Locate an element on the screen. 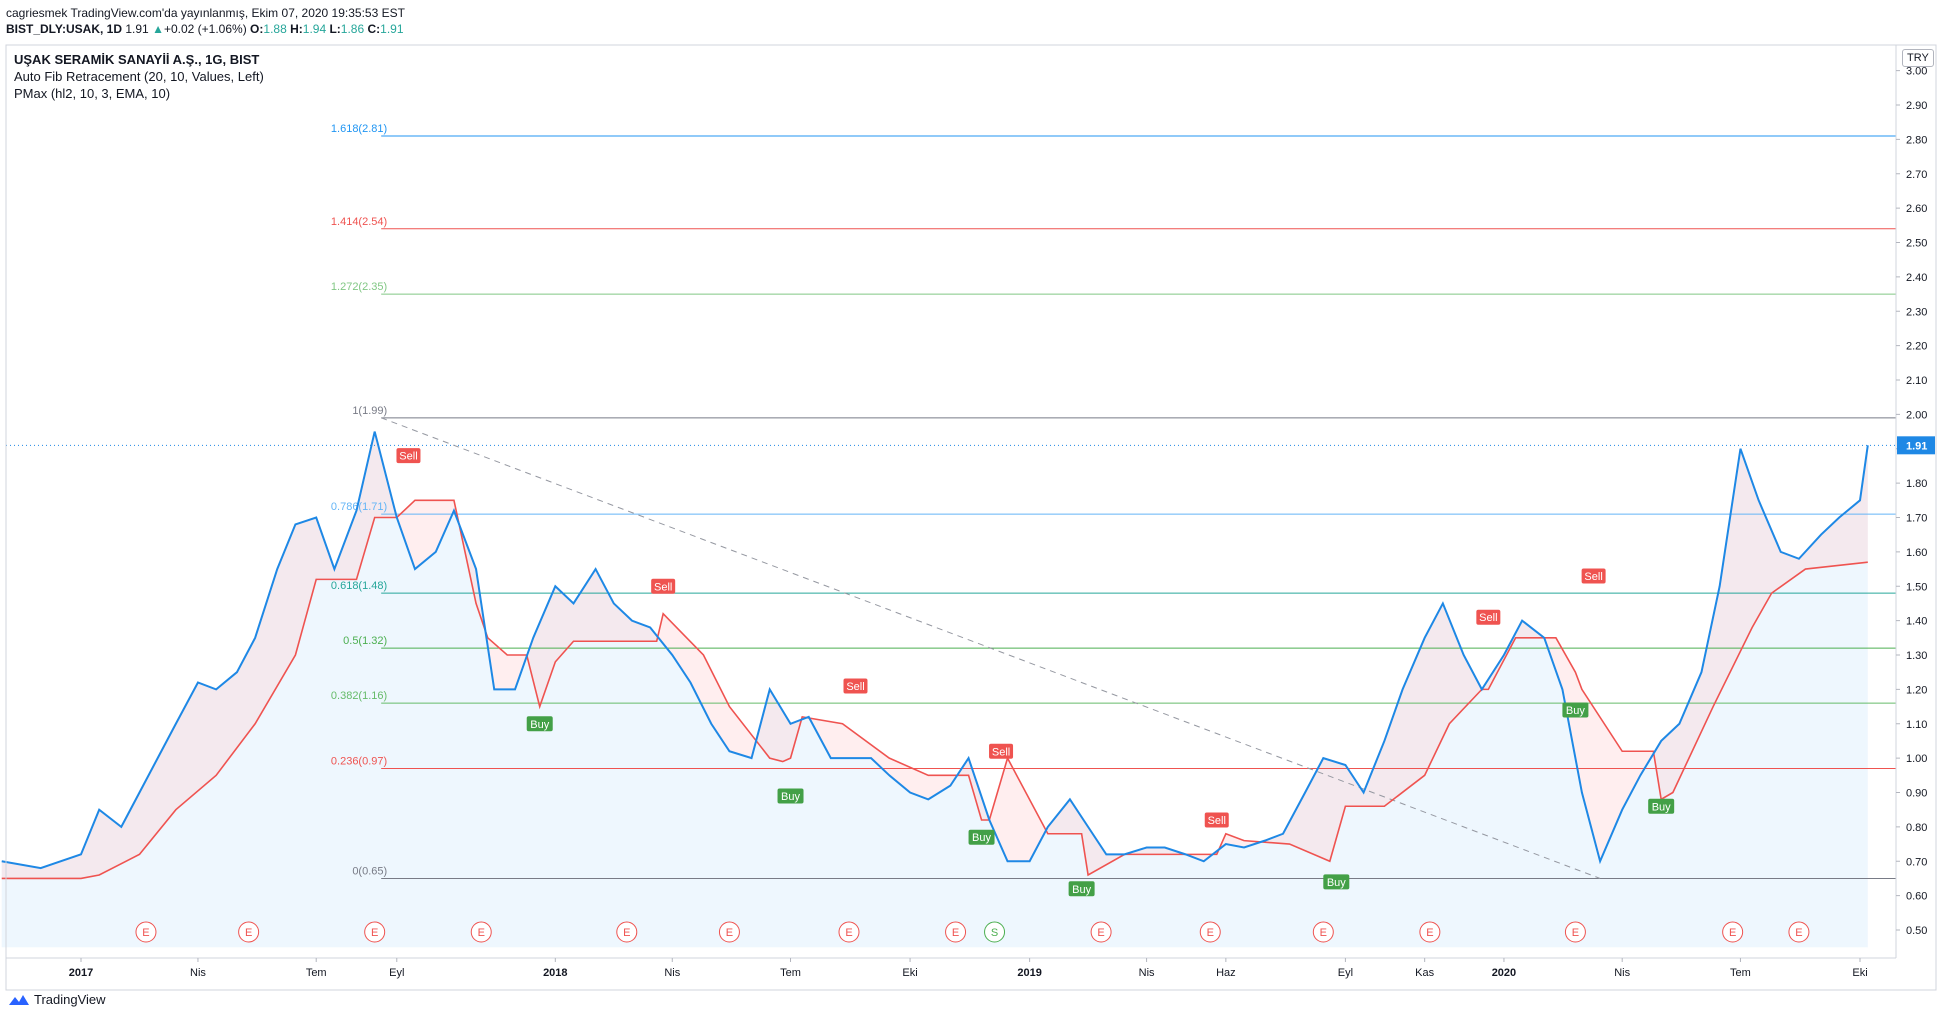 The width and height of the screenshot is (1942, 1018). x-tick-label: 2020 is located at coordinates (1504, 973).